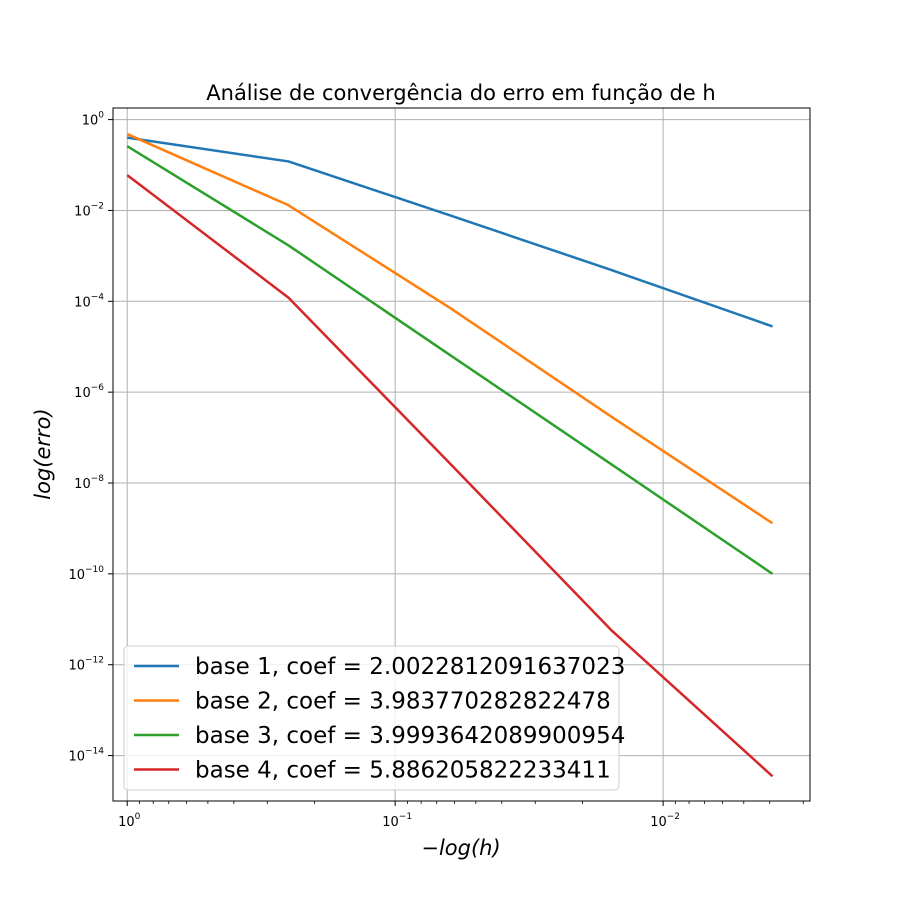 The width and height of the screenshot is (900, 900). What do you see at coordinates (403, 771) in the screenshot?
I see `legend-label-base-4: base 4, coef = 5.886205822233411` at bounding box center [403, 771].